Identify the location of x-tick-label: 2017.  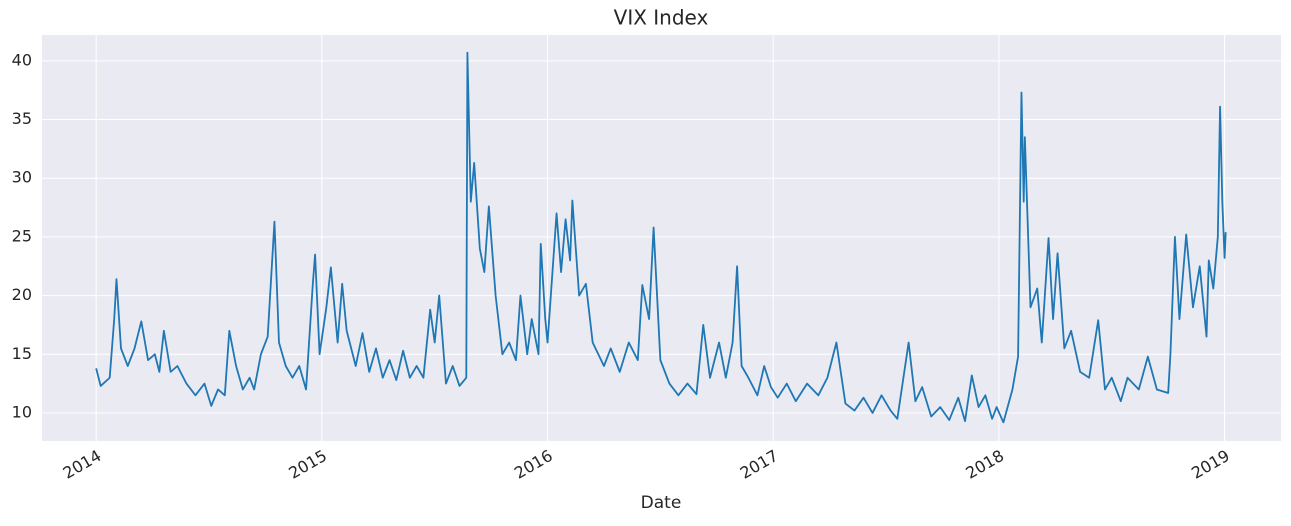
(759, 464).